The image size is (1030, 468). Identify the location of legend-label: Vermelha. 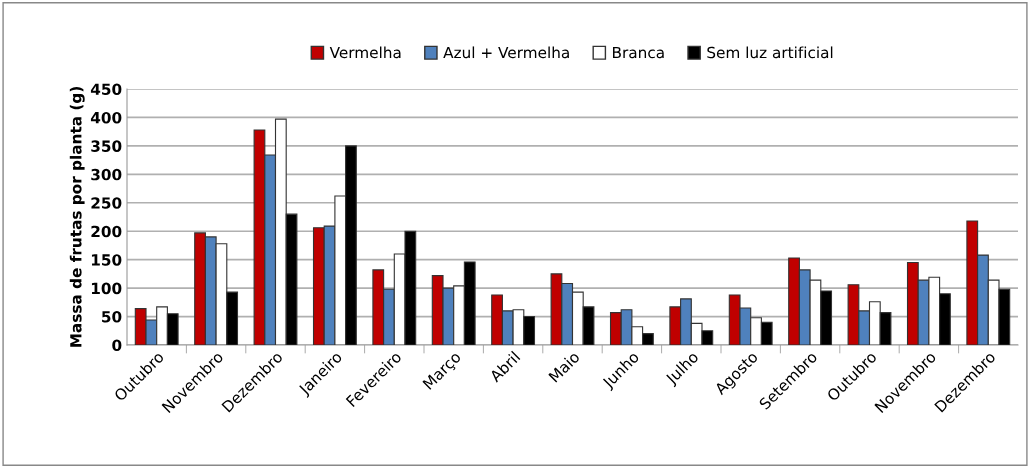
(365, 52).